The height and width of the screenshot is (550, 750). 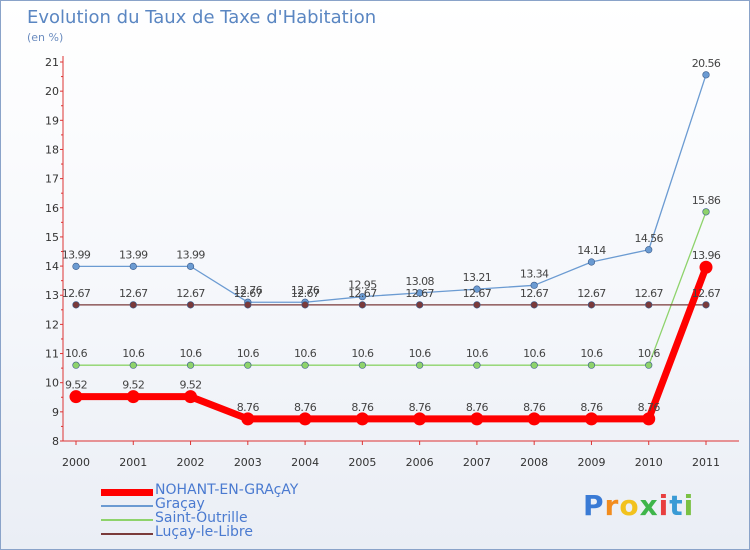 I want to click on y-tick-label: 20, so click(x=52, y=91).